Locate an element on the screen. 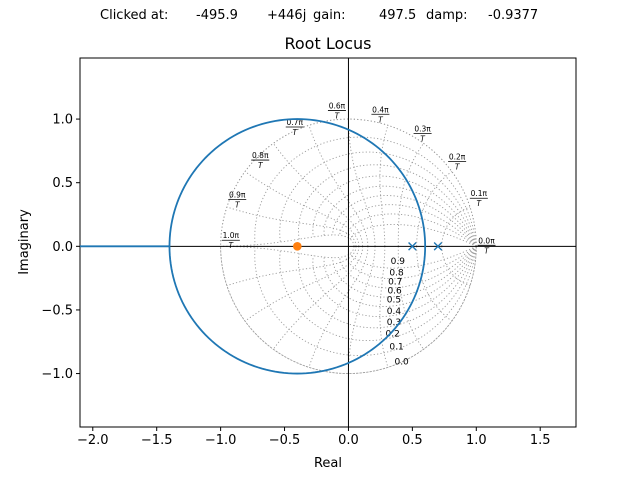 This screenshot has width=640, height=480. x-tick-label: 0.0 is located at coordinates (348, 440).